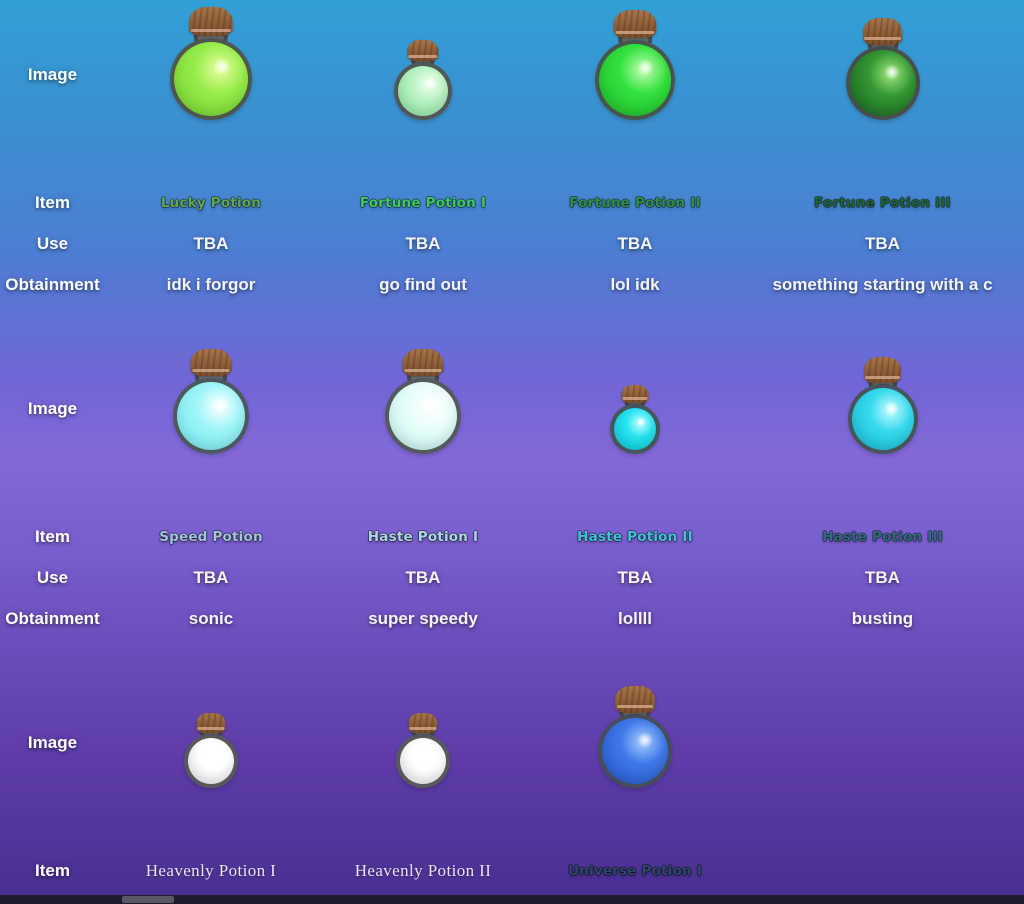  Describe the element at coordinates (423, 618) in the screenshot. I see `obtainment-value: super speedy` at that location.